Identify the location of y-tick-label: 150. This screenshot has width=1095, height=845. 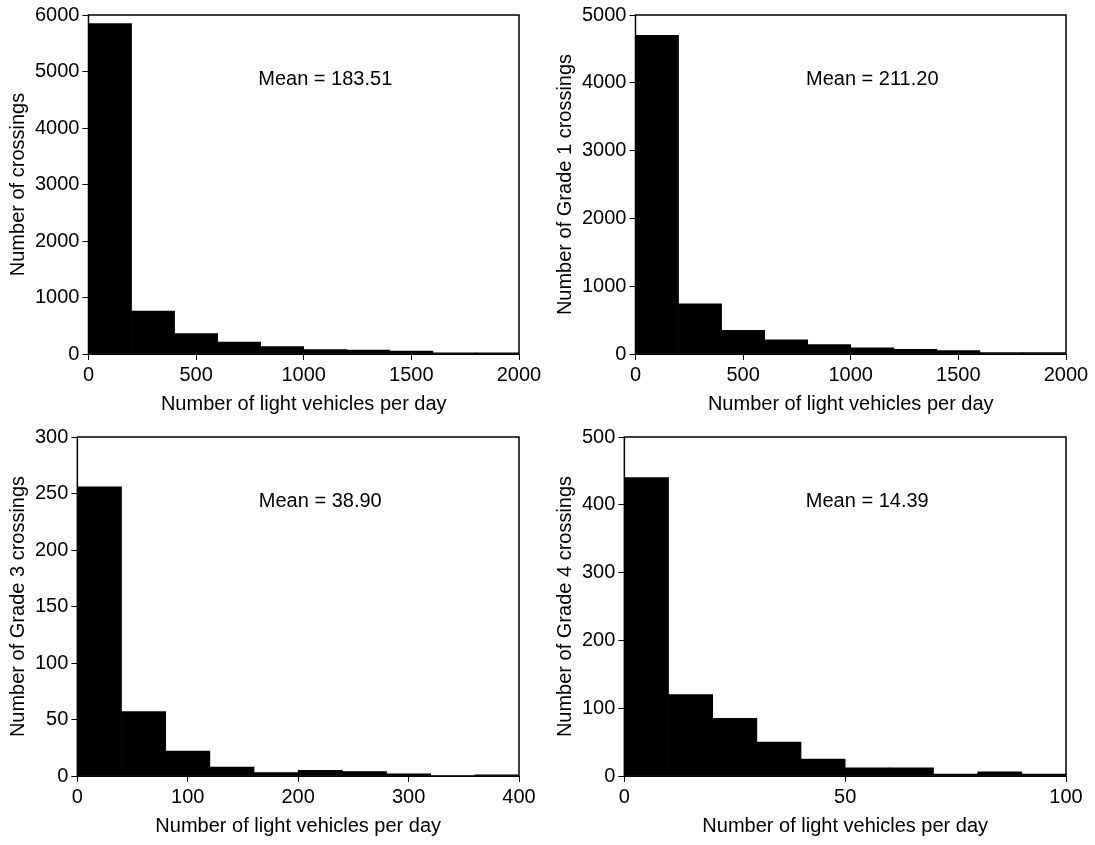
(51, 605).